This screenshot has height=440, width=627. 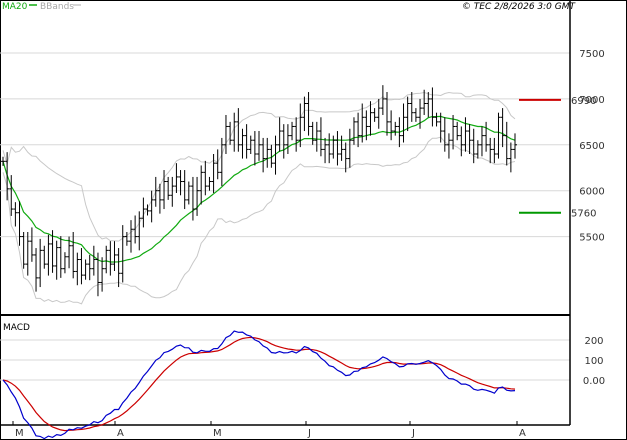 I want to click on macd-tick-label: 100, so click(x=593, y=361).